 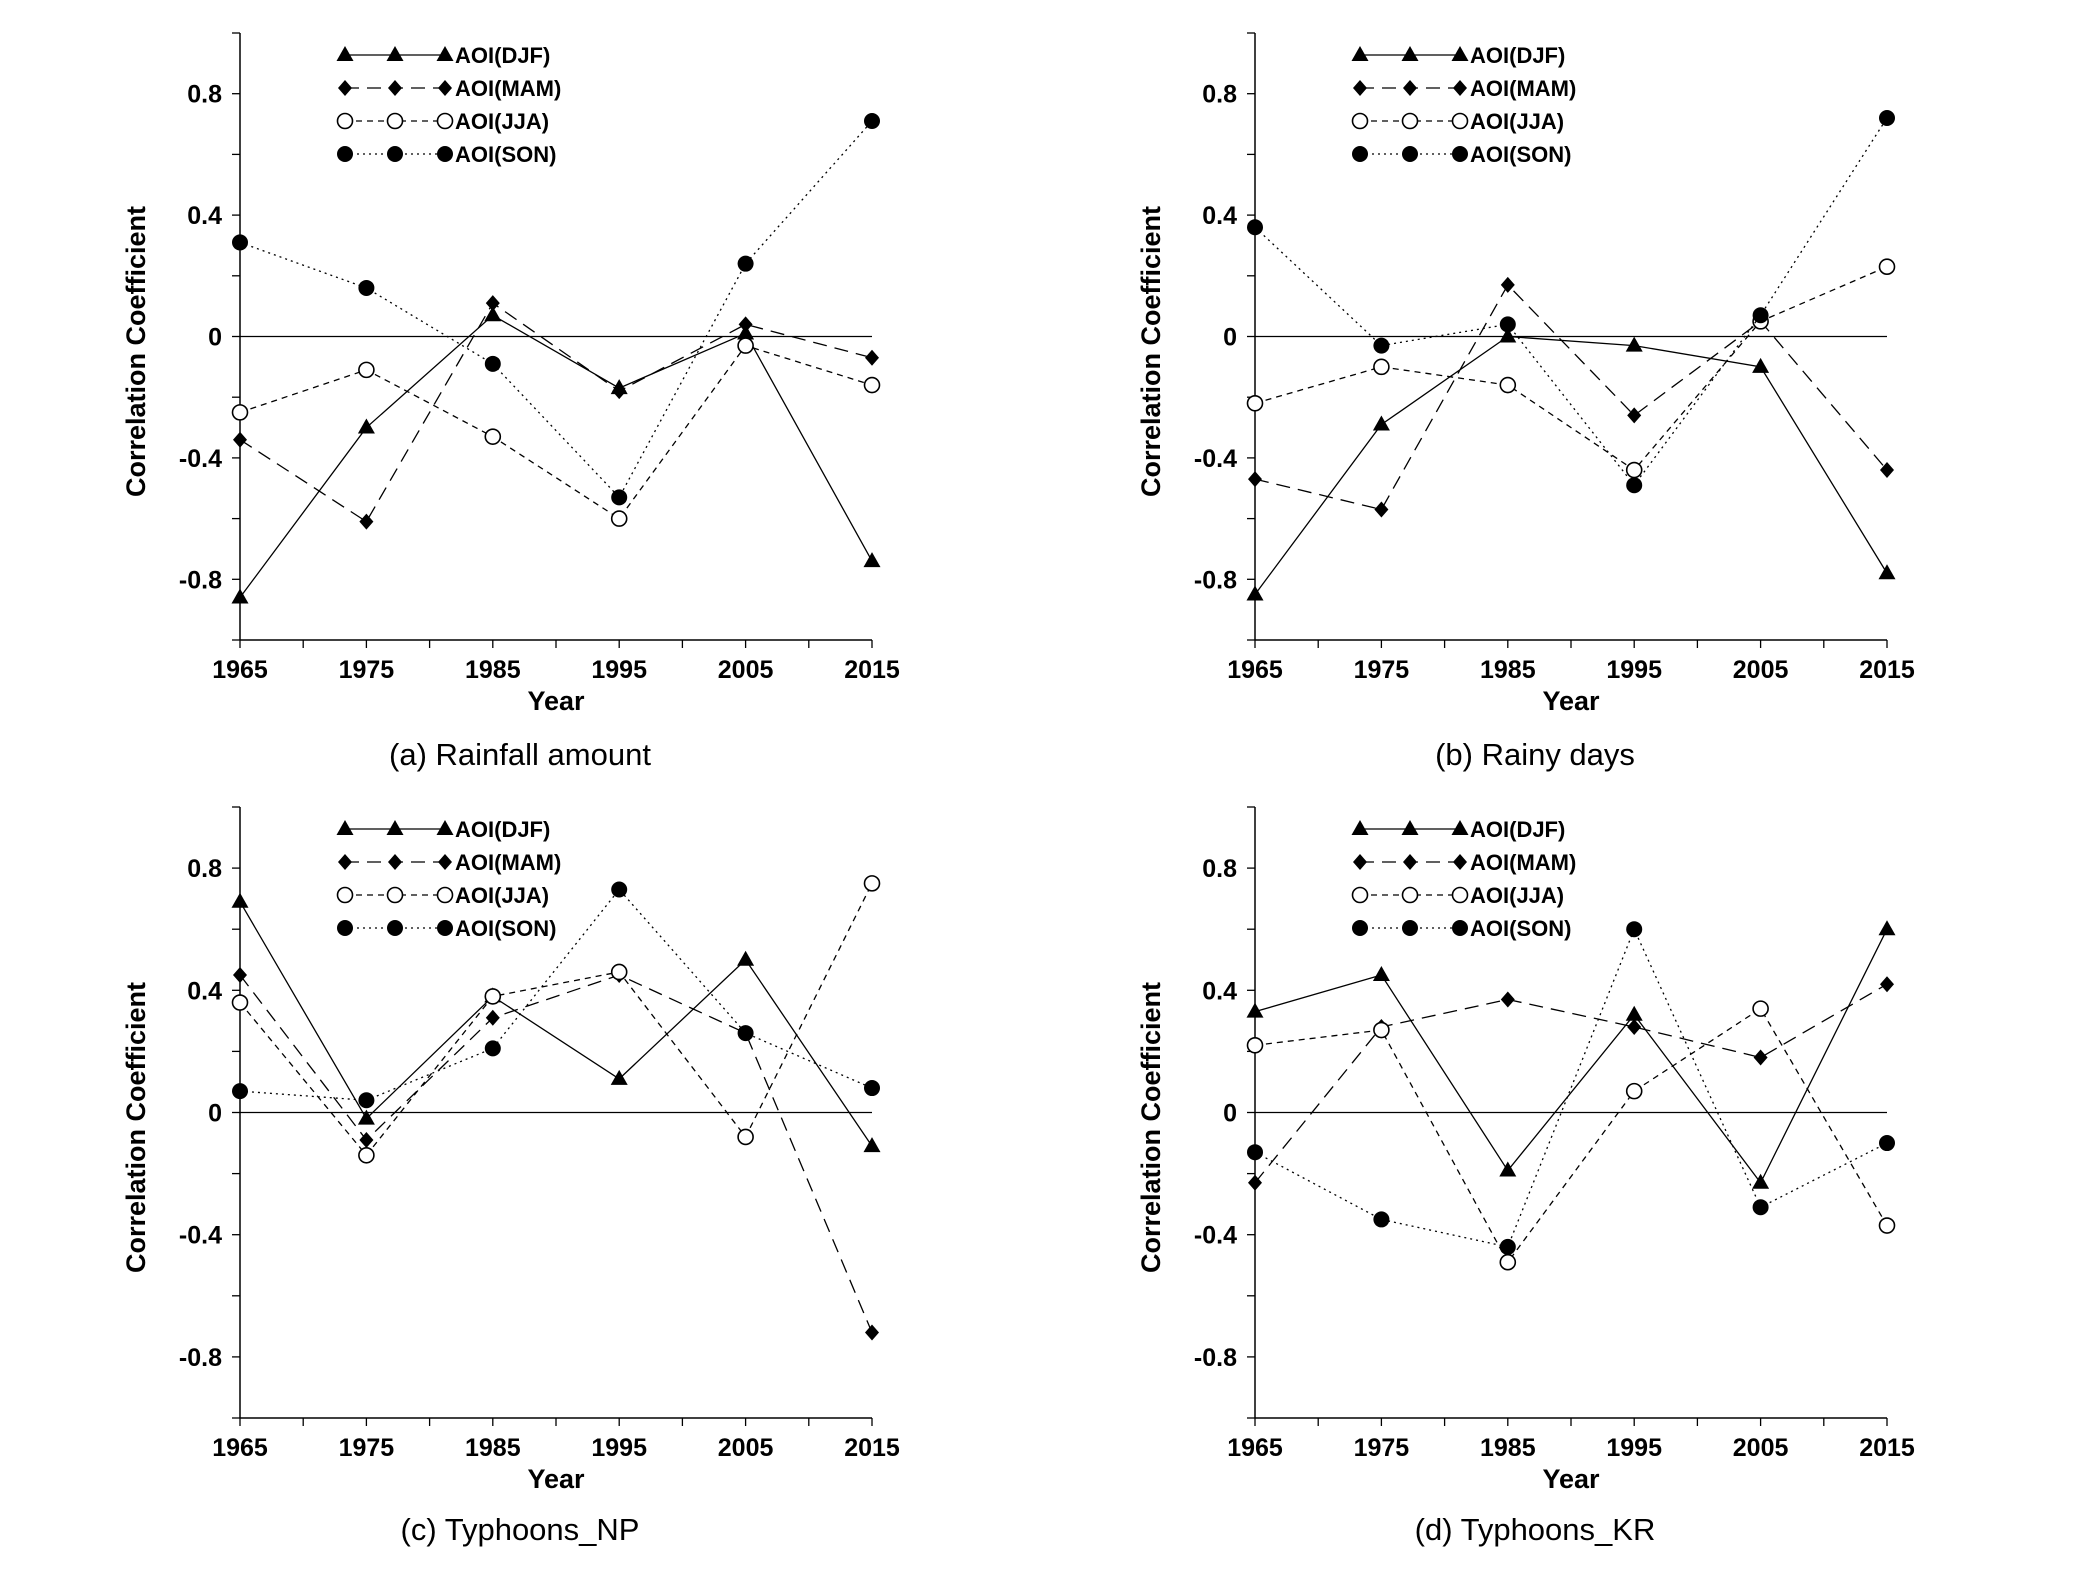 I want to click on series-djf, so click(x=1571, y=1054).